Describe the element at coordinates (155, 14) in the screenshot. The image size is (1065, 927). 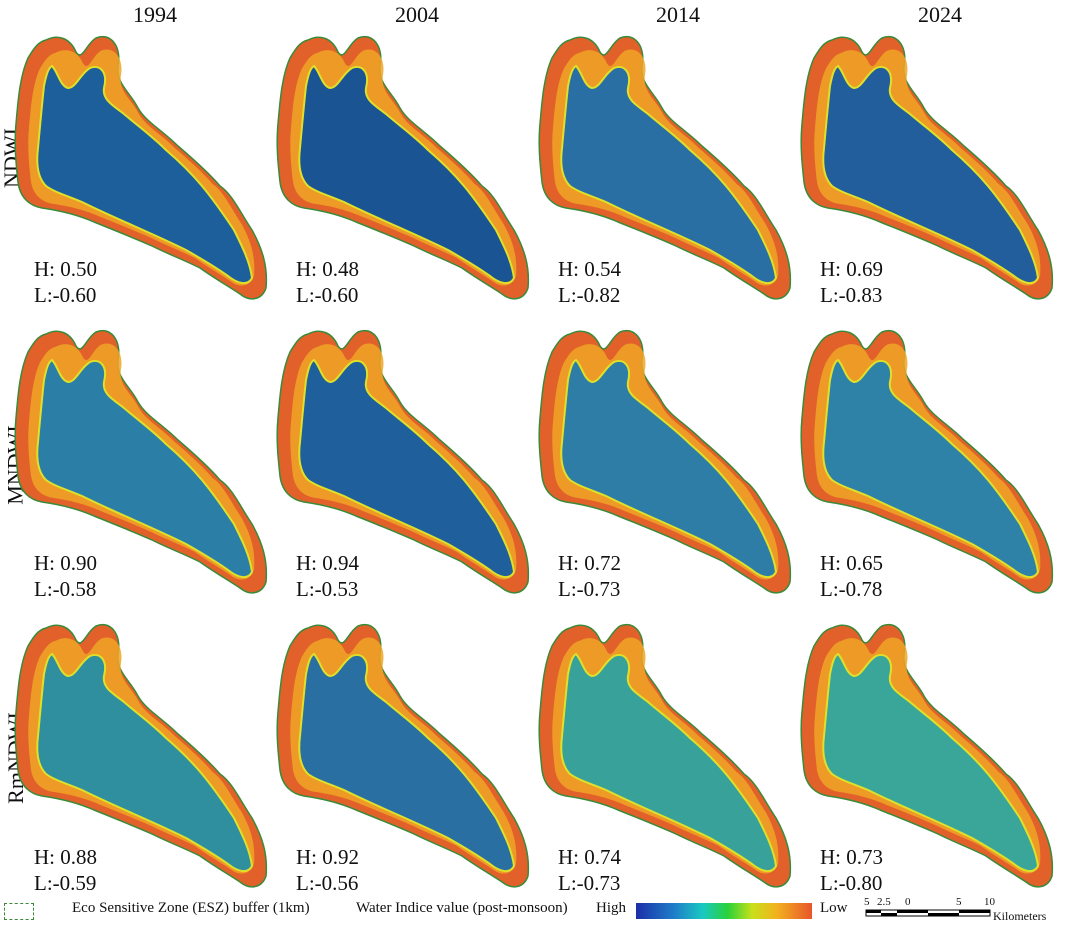
I see `year-title-1994: 1994` at that location.